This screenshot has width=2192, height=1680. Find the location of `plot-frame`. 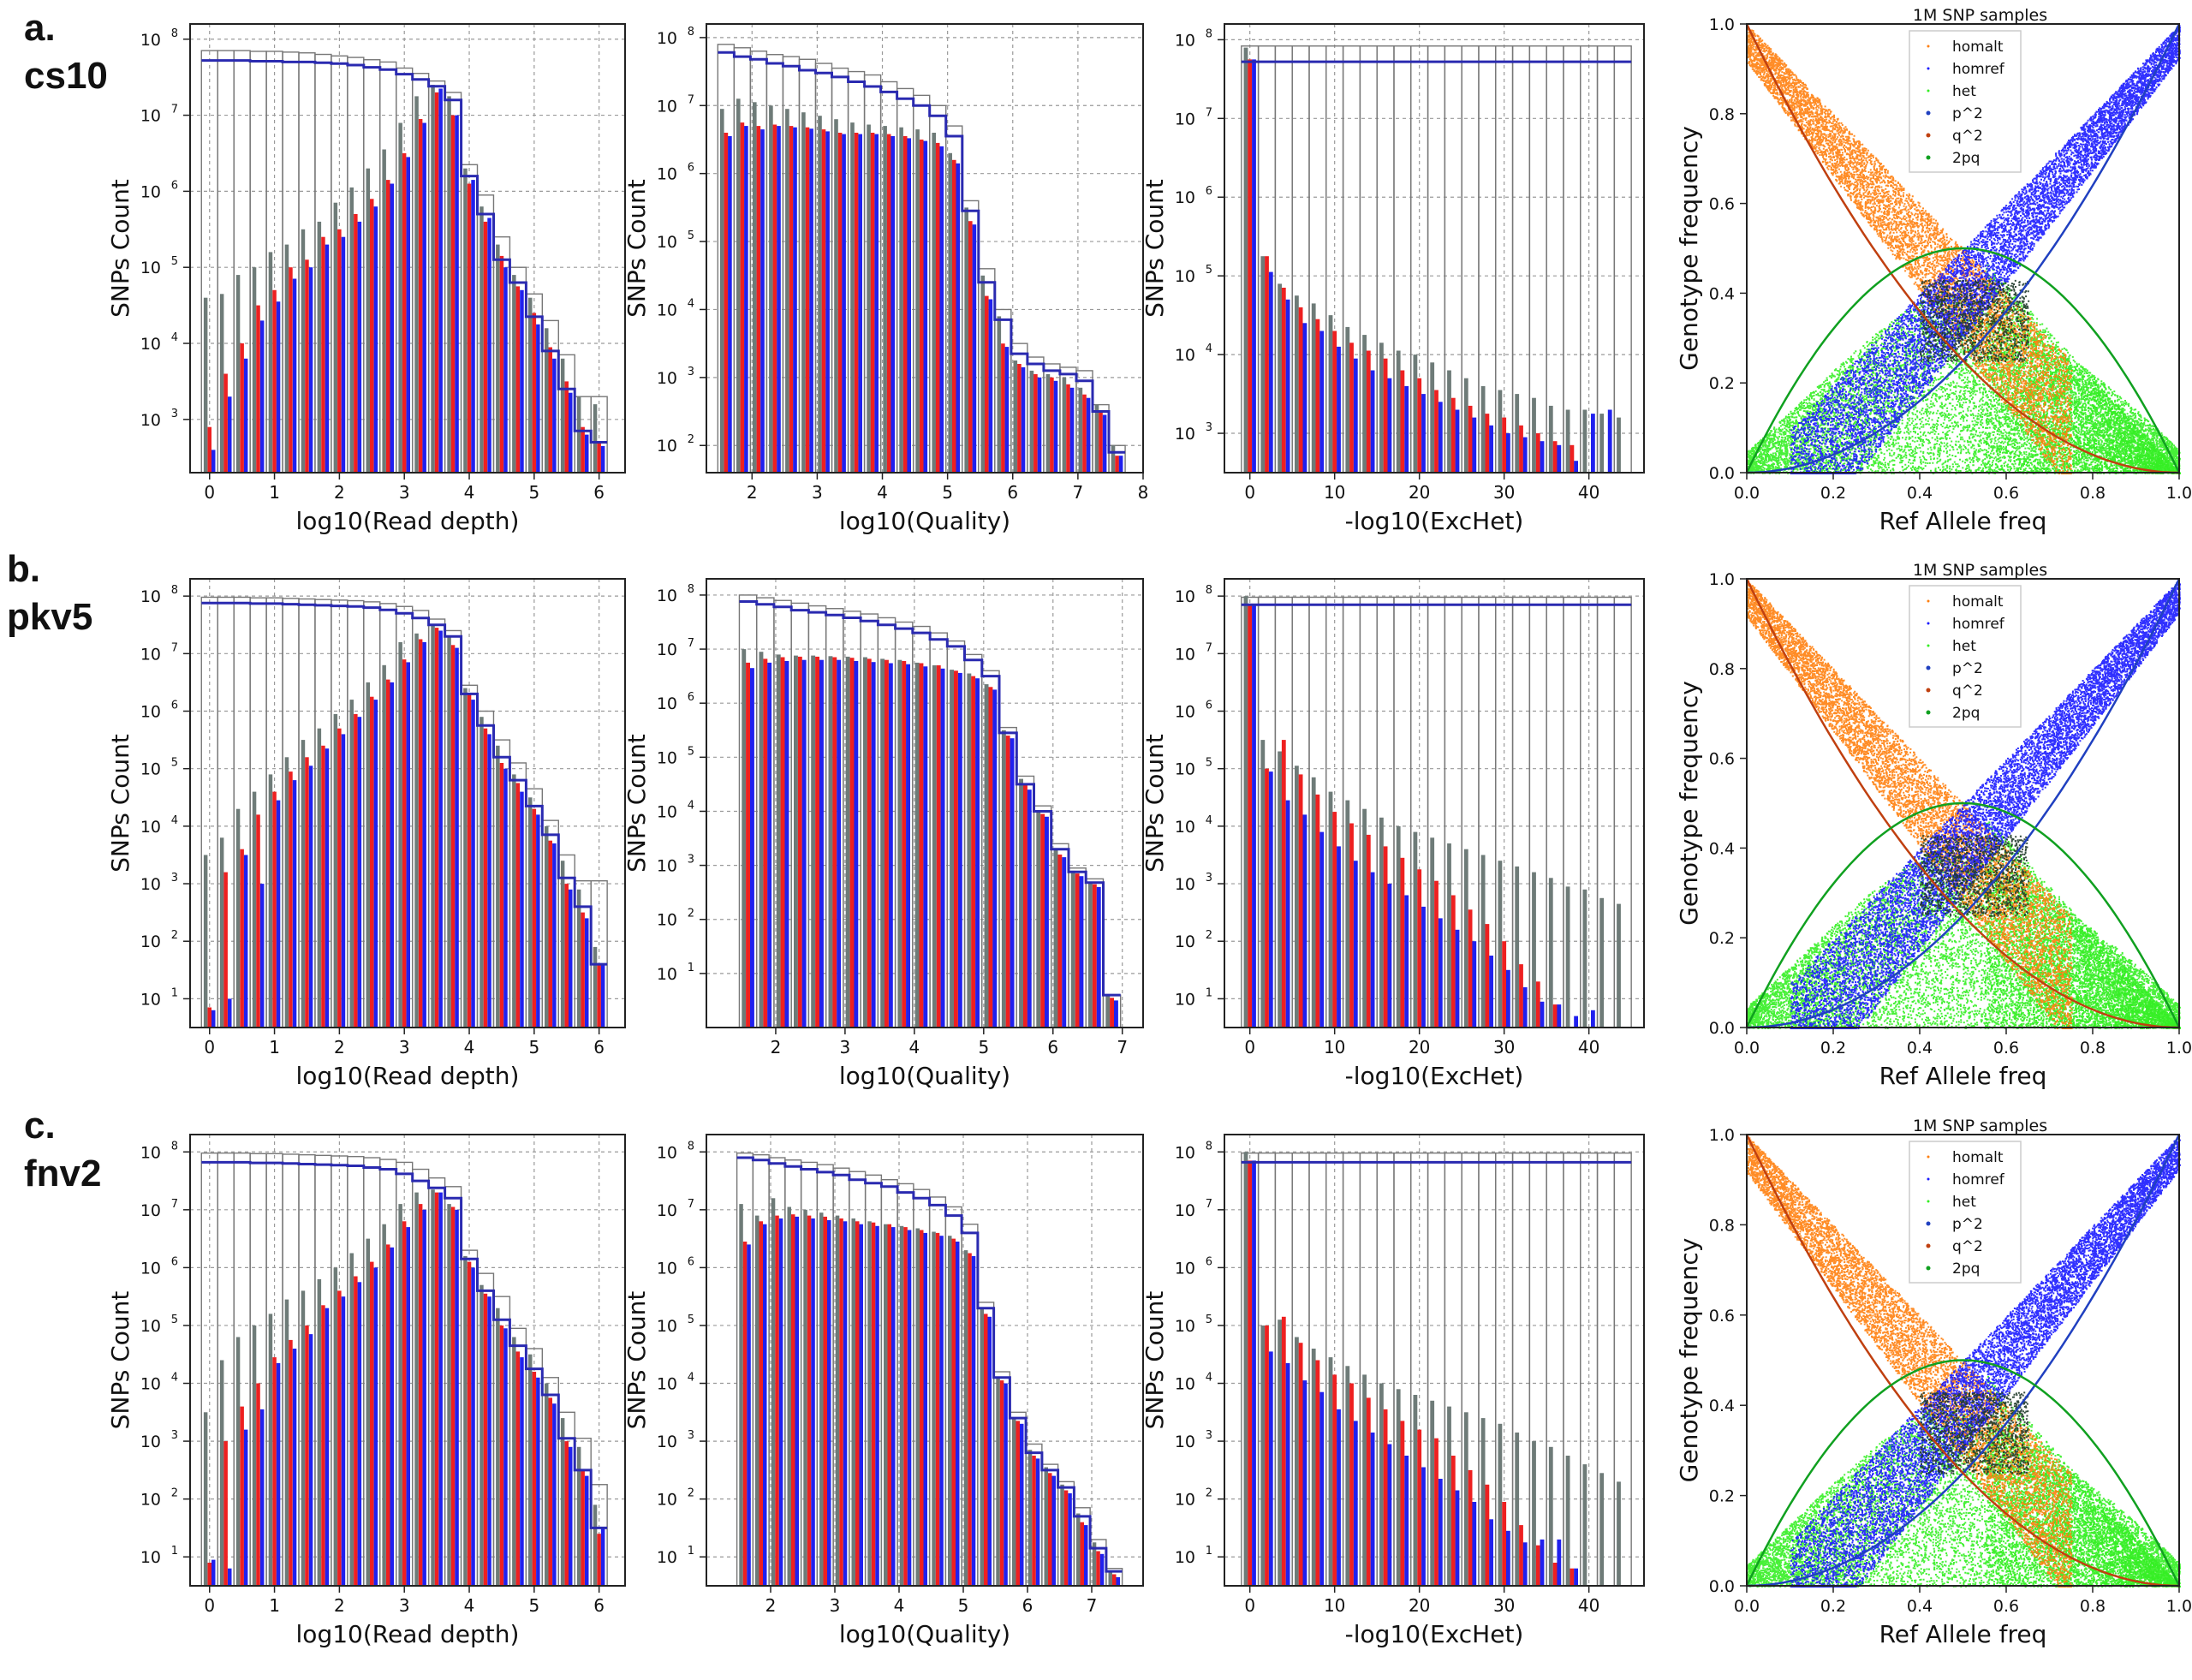

plot-frame is located at coordinates (1434, 249).